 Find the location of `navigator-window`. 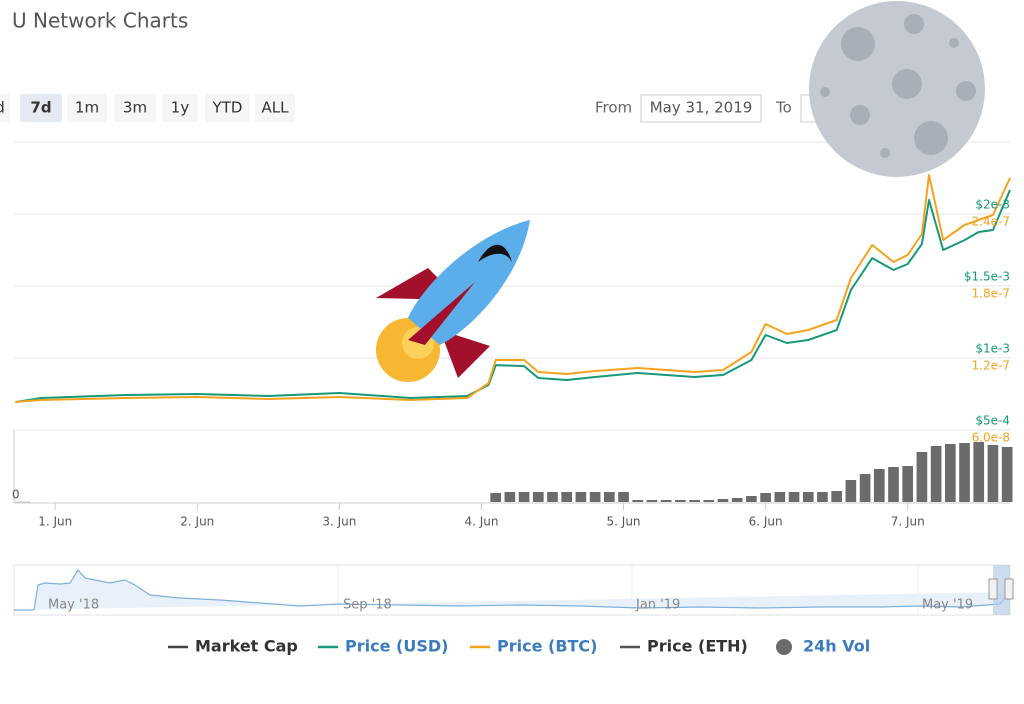

navigator-window is located at coordinates (1001, 590).